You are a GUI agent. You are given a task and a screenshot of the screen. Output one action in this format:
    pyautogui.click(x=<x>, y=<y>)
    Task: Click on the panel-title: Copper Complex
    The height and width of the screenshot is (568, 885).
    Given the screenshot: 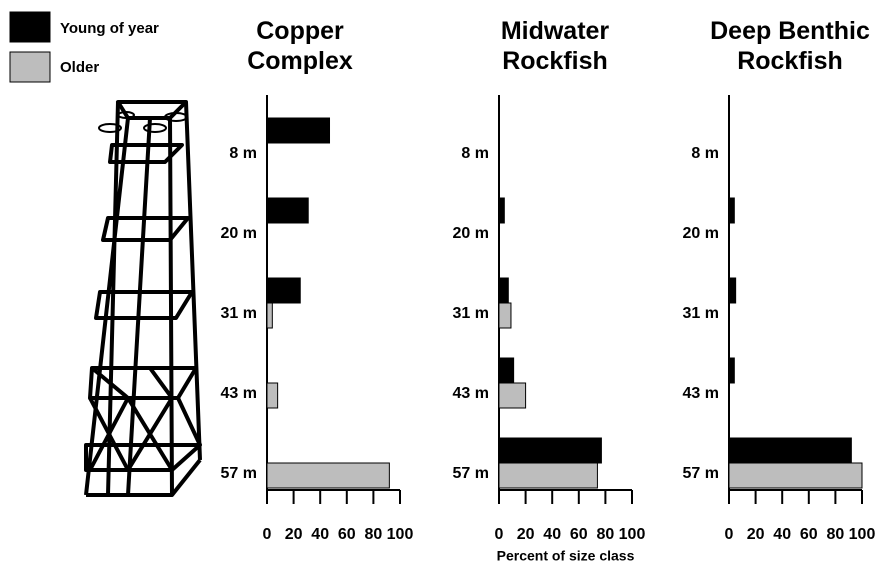 What is the action you would take?
    pyautogui.click(x=300, y=46)
    